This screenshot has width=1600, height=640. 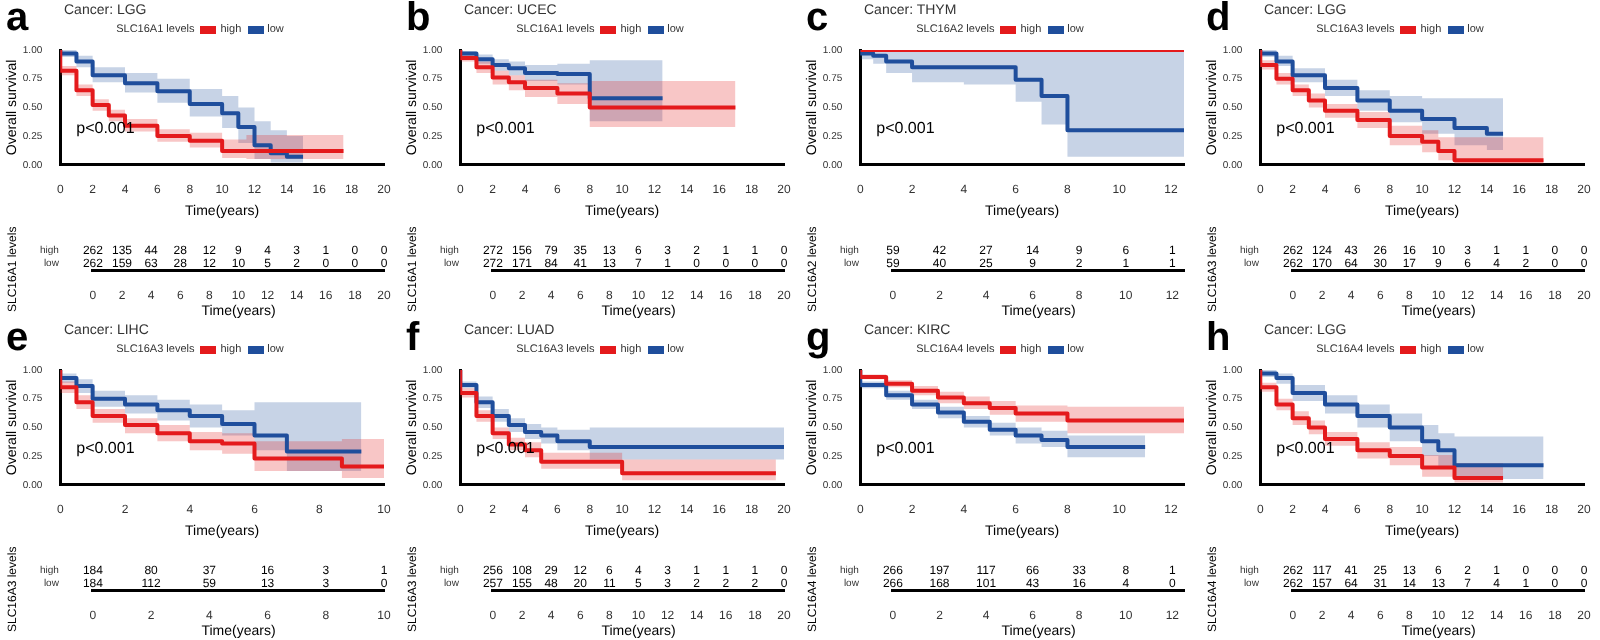 I want to click on text: g, so click(x=818, y=338).